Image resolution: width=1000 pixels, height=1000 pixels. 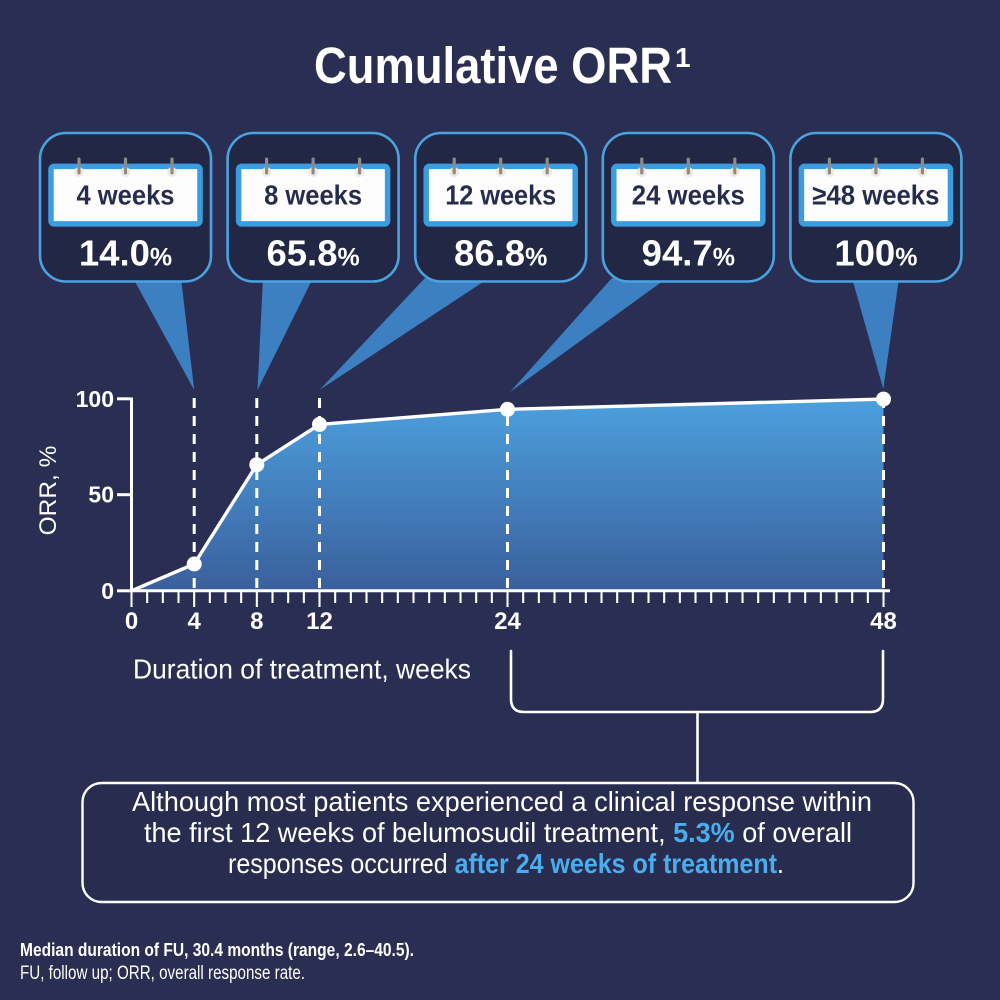 What do you see at coordinates (493, 65) in the screenshot?
I see `svg-text: Cumulative ORR` at bounding box center [493, 65].